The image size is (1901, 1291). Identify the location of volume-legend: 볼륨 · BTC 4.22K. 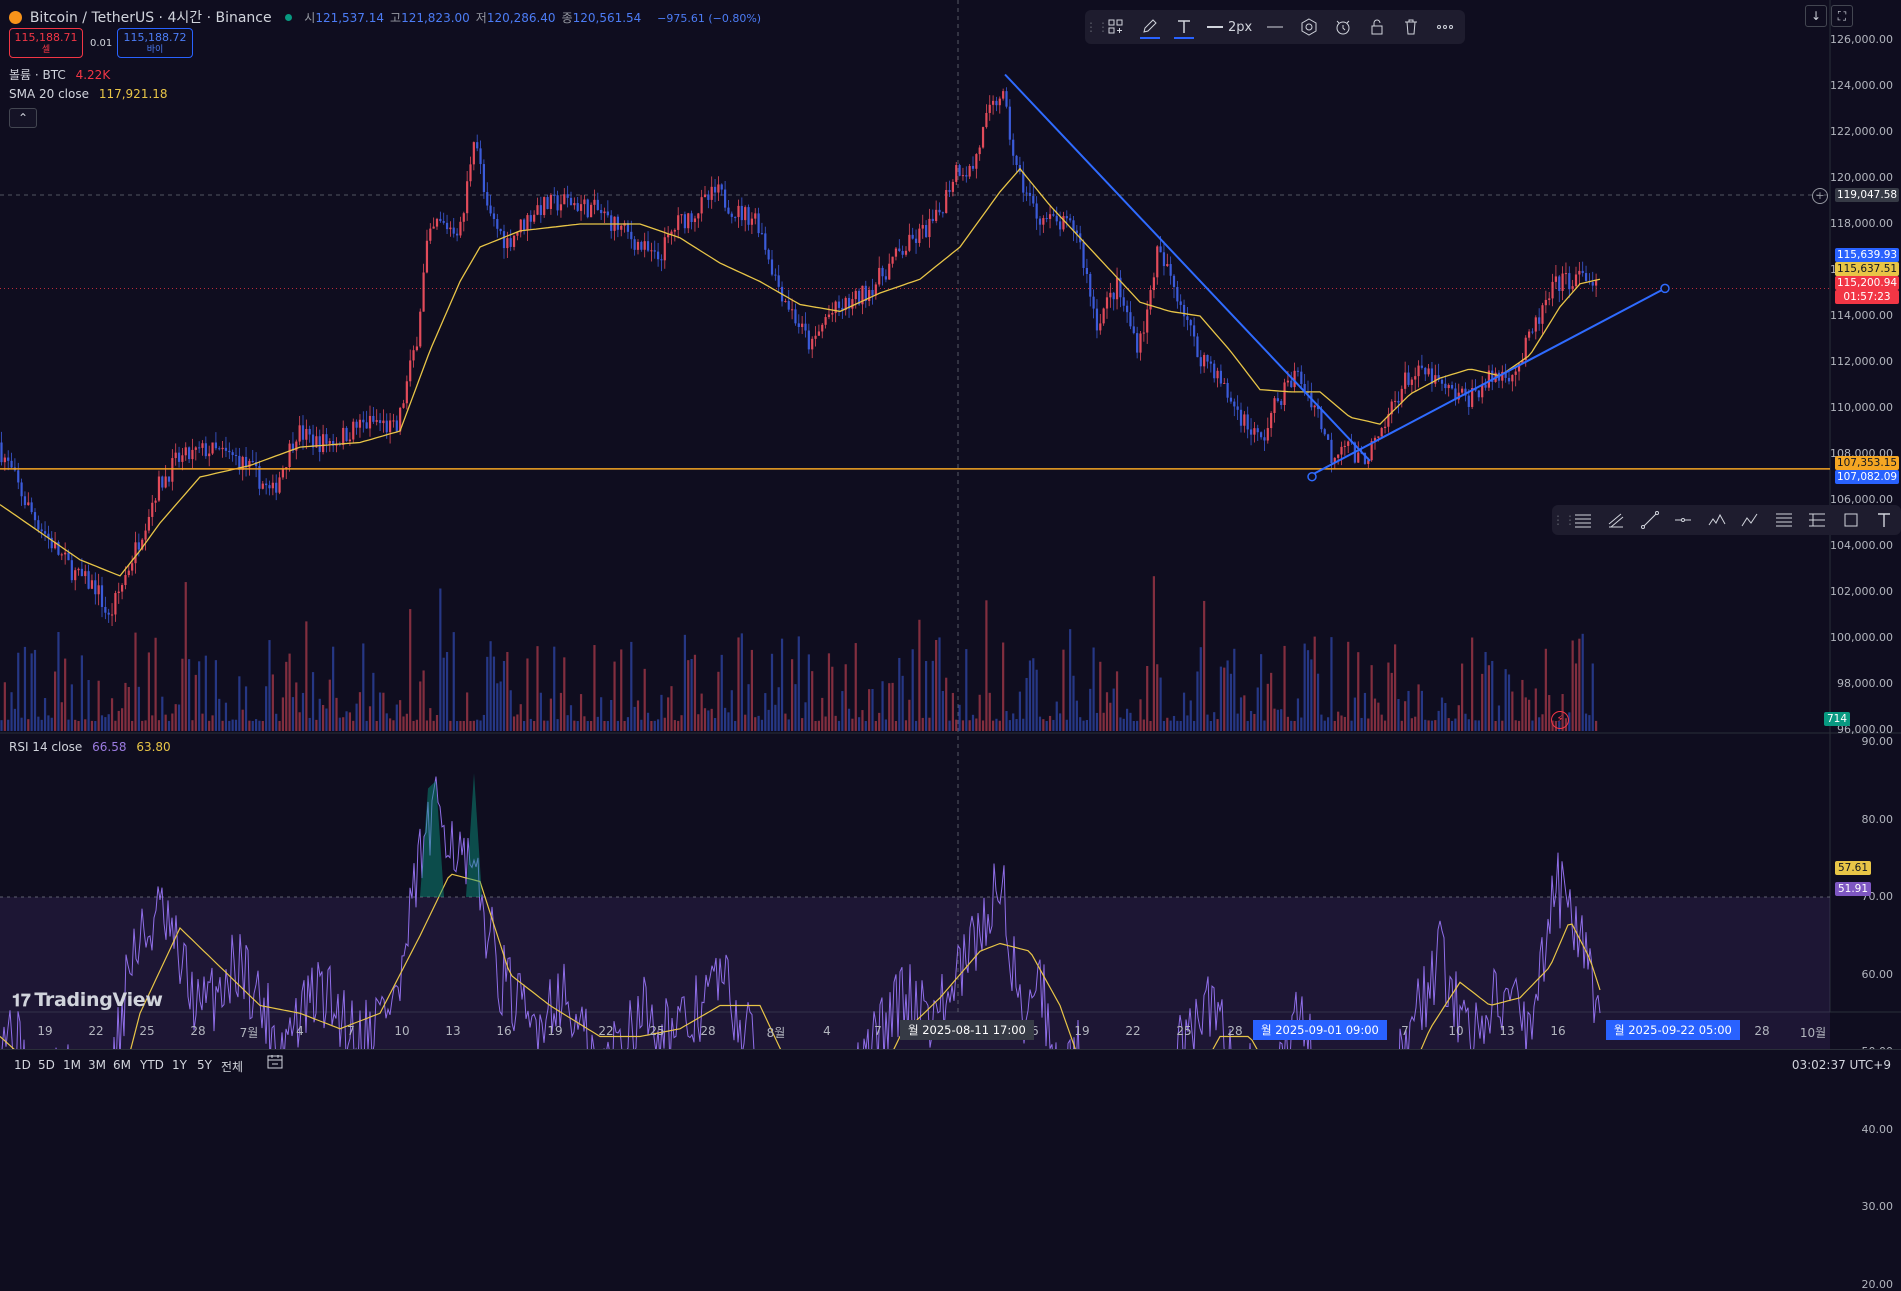
(59, 74).